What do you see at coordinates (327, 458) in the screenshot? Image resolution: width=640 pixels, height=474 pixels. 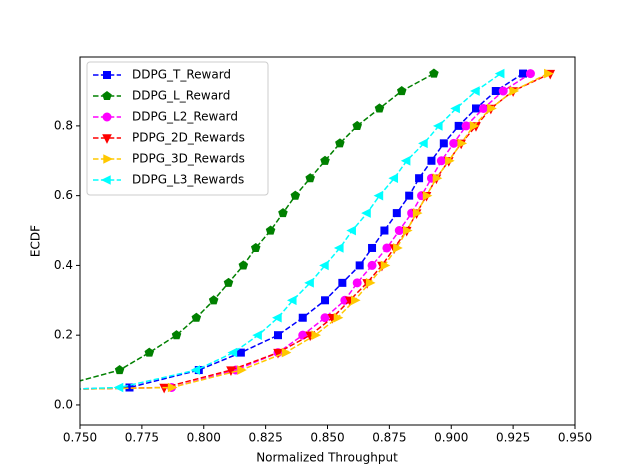 I see `x-axis-label: Normalized Throughput` at bounding box center [327, 458].